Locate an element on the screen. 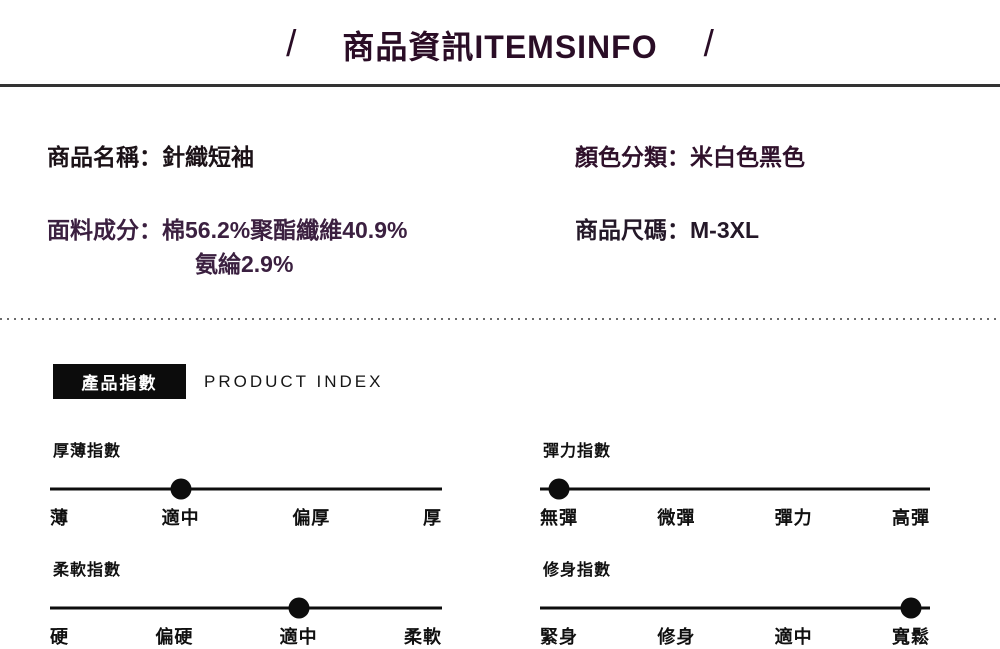  right-slash-decoration: / is located at coordinates (708, 43).